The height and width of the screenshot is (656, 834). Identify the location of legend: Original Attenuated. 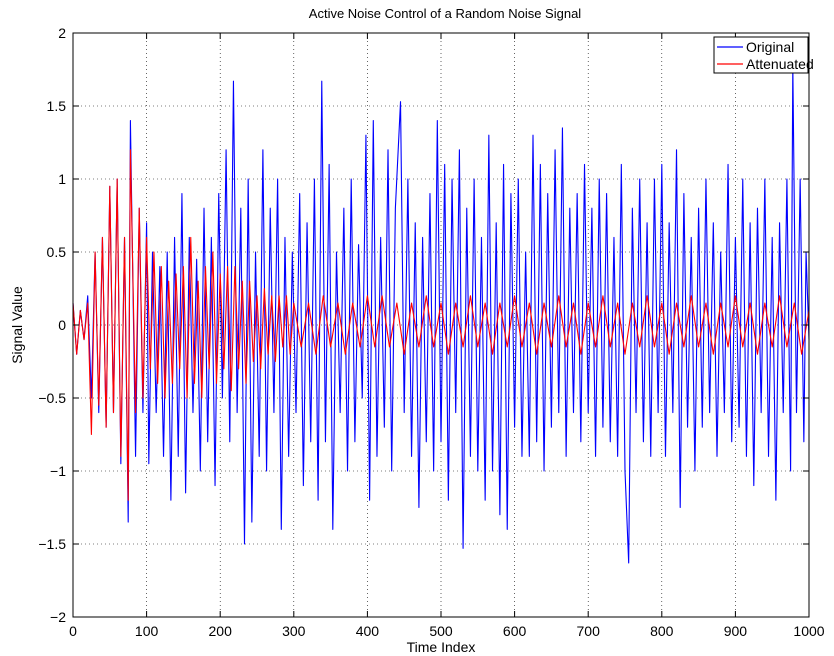
(763, 55).